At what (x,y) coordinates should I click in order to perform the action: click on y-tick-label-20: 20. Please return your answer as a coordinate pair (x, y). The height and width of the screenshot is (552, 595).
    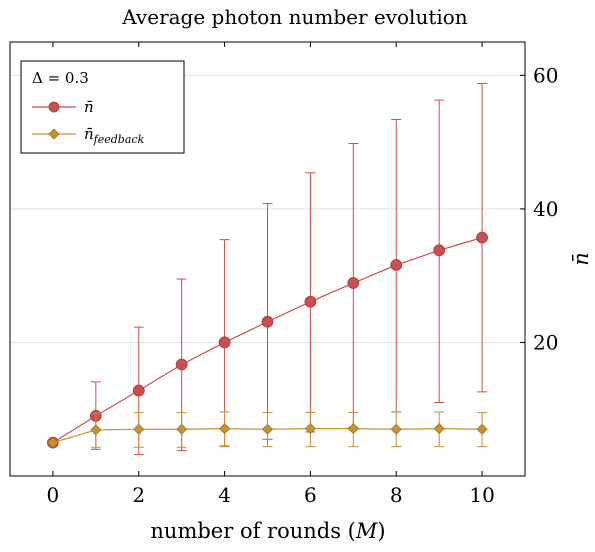
    Looking at the image, I should click on (545, 342).